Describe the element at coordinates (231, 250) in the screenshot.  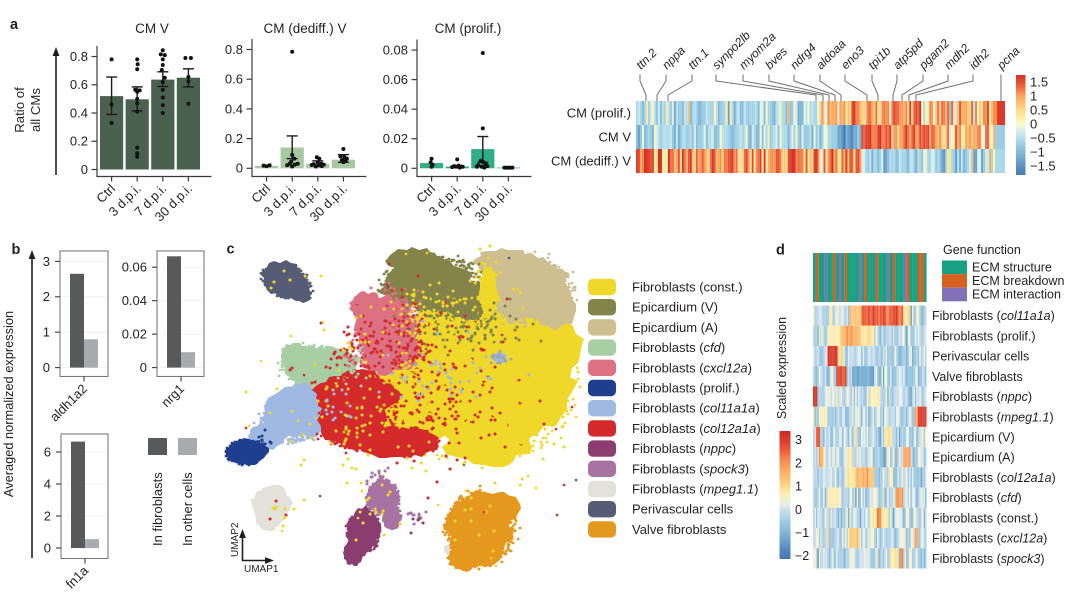
I see `svg-text: c` at that location.